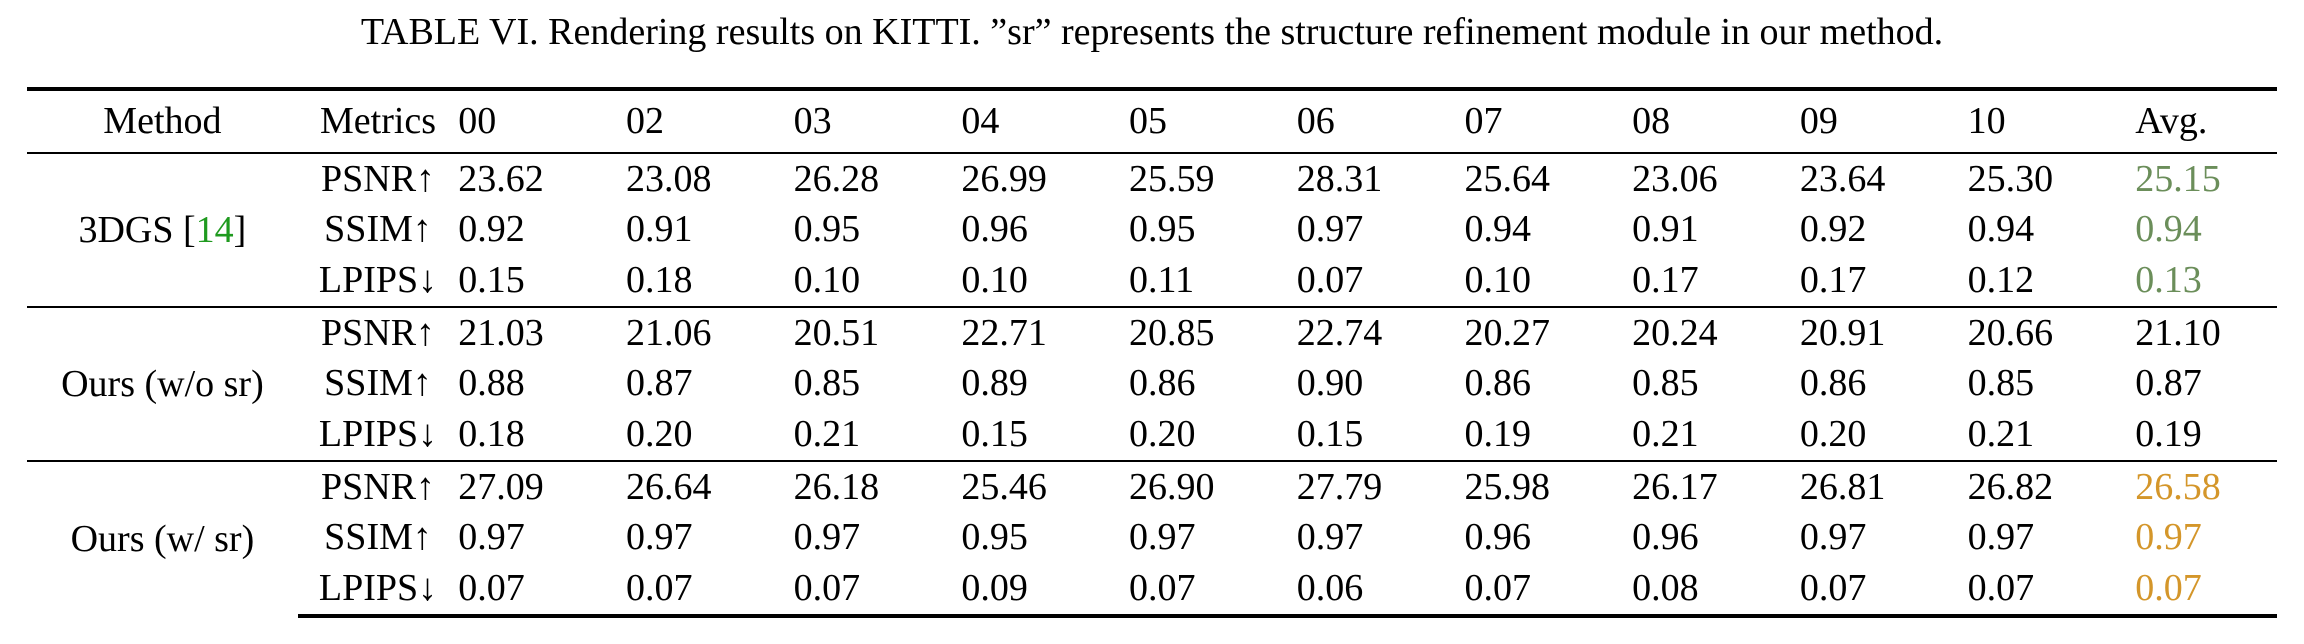  Describe the element at coordinates (1380, 332) in the screenshot. I see `value-cell: 22.74` at that location.